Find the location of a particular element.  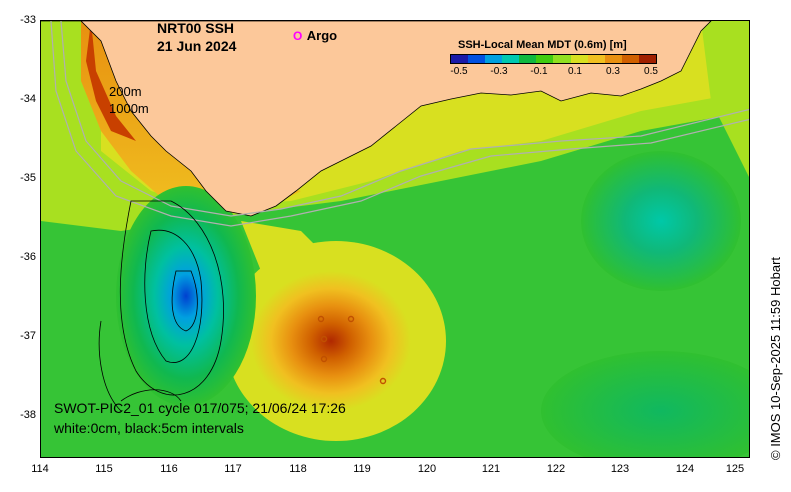

contour-note: white:0cm, black:5cm intervals is located at coordinates (149, 428).